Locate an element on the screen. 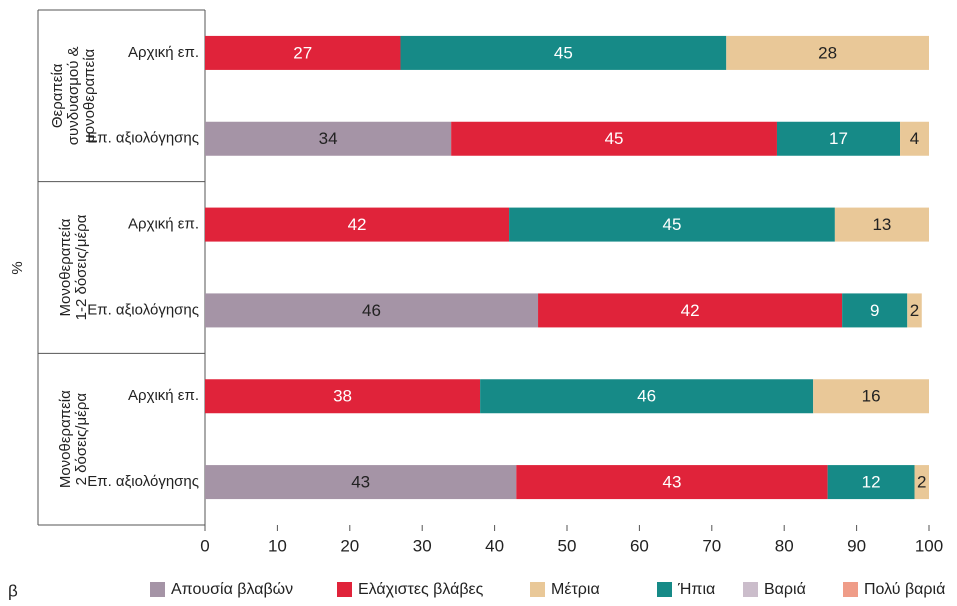 This screenshot has height=606, width=957. data-label: 16 is located at coordinates (871, 396).